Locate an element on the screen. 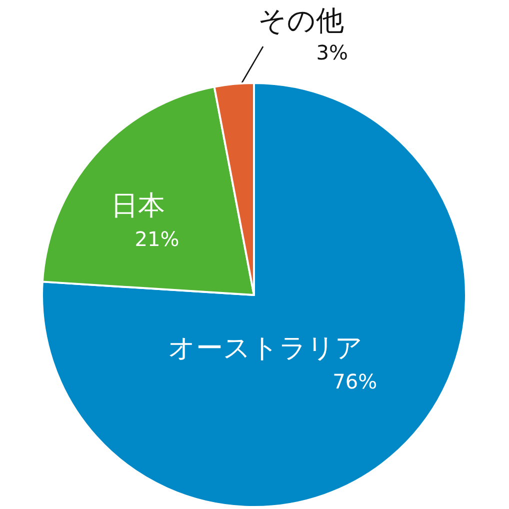 The image size is (509, 509). data-label: 3% is located at coordinates (332, 52).